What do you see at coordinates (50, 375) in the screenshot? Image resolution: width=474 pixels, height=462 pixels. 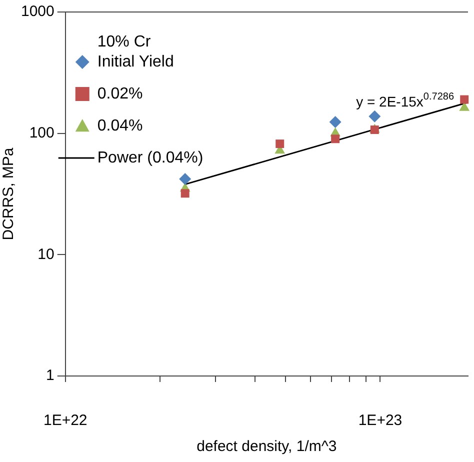 I see `y-tick-label: 1` at bounding box center [50, 375].